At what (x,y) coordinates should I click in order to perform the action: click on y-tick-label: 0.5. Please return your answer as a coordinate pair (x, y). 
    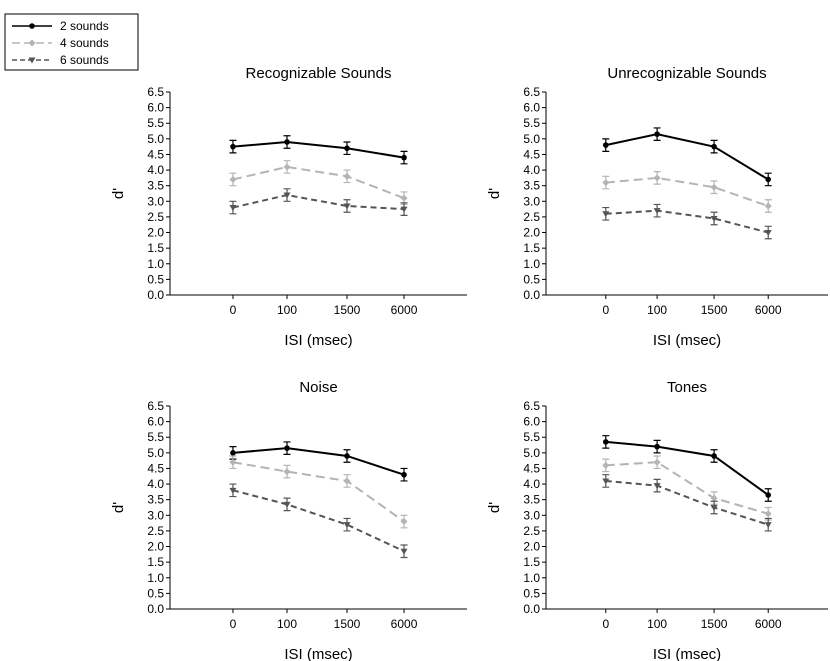
    Looking at the image, I should click on (155, 593).